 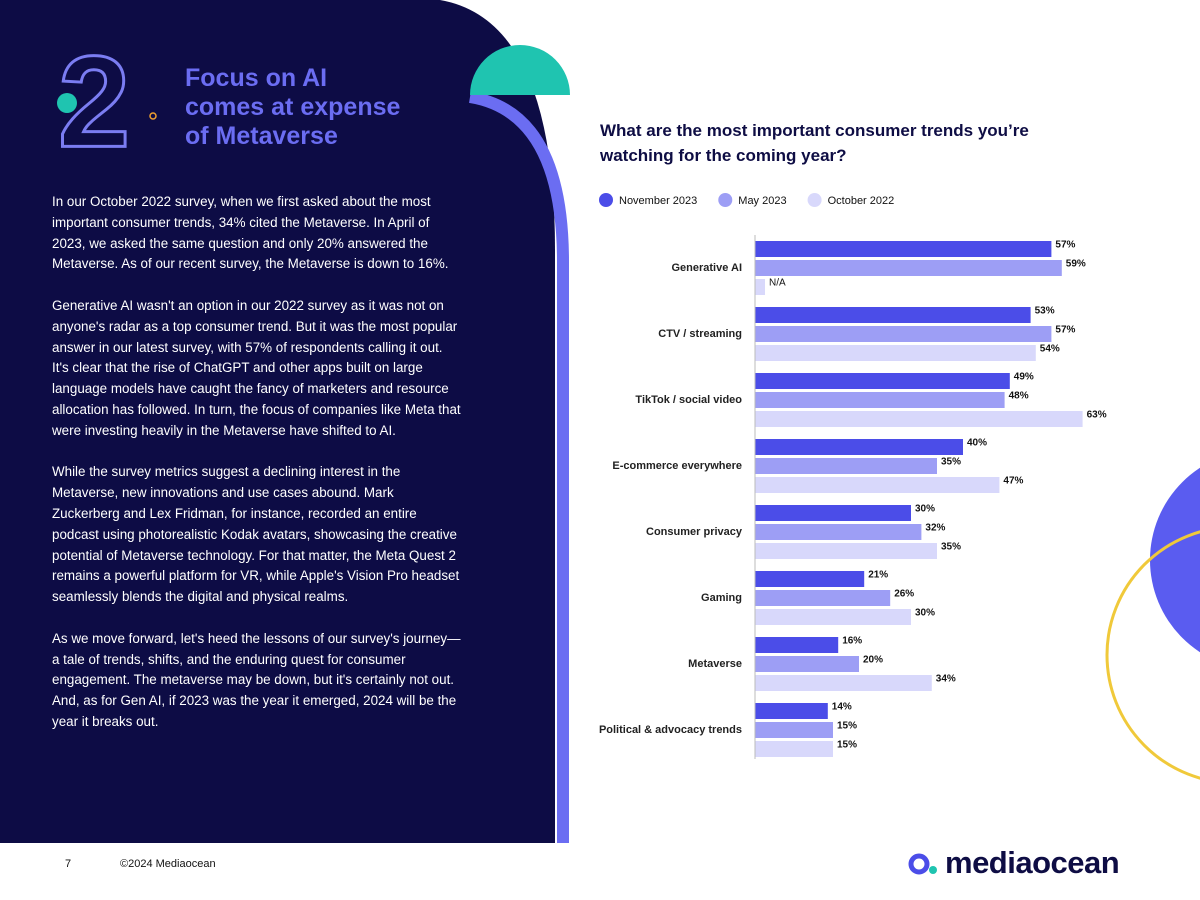 What do you see at coordinates (1050, 349) in the screenshot?
I see `value-label: 54%` at bounding box center [1050, 349].